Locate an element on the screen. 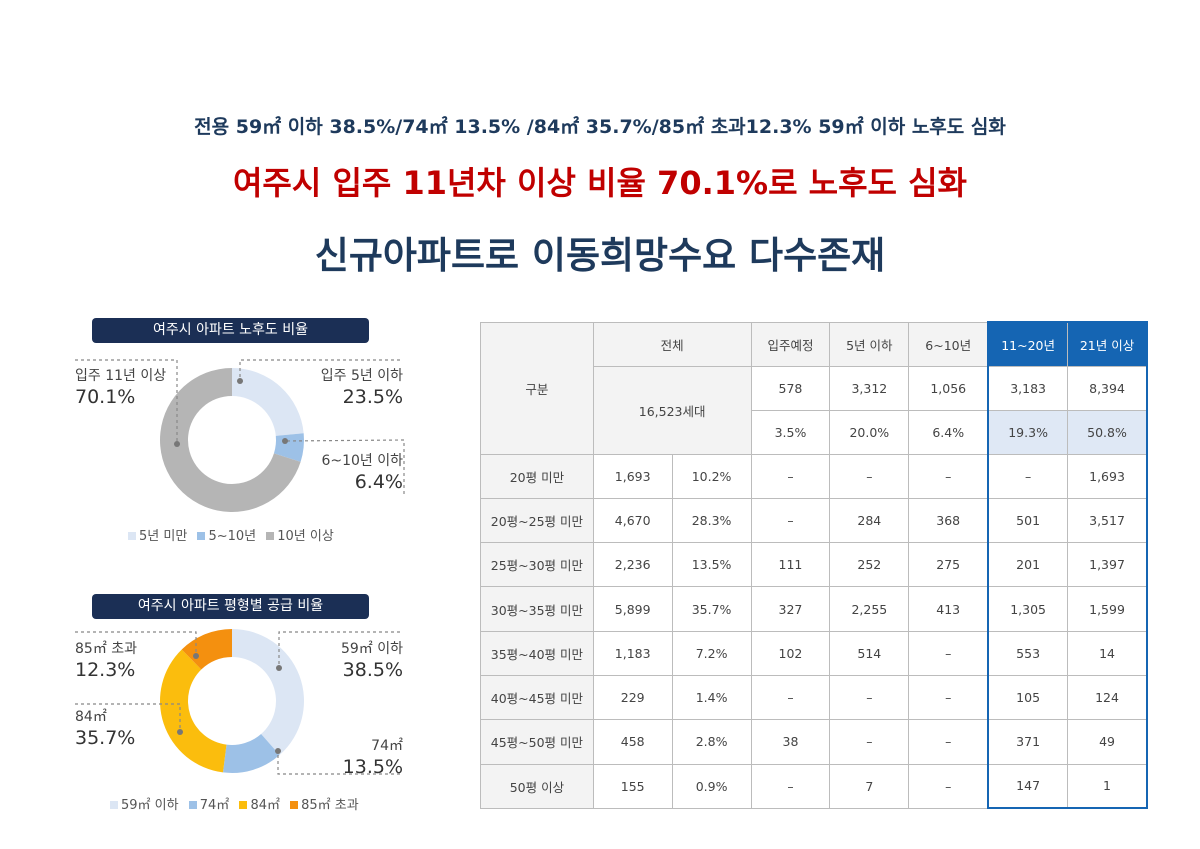 Image resolution: width=1200 pixels, height=849 pixels. table-cell: 13.5% is located at coordinates (711, 565).